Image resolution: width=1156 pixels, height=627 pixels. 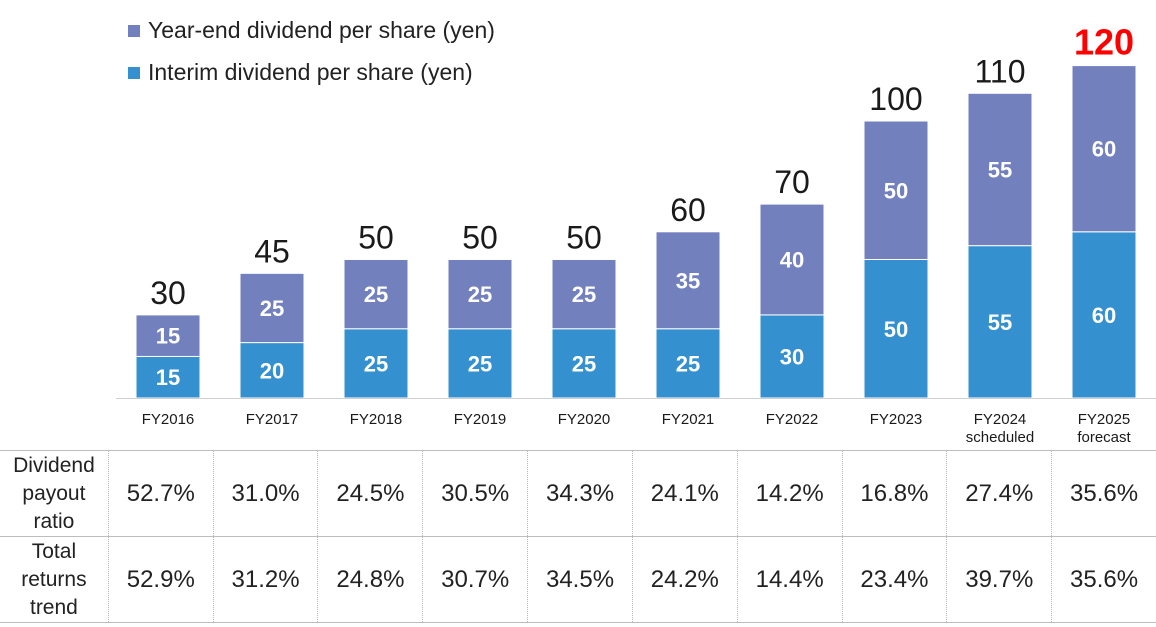 I want to click on x-tick-label: FY2022, so click(x=792, y=419).